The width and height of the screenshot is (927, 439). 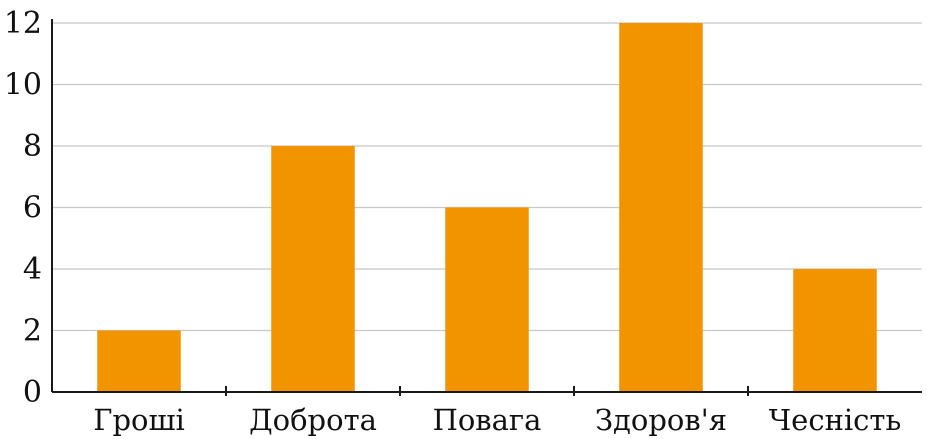 I want to click on y-tick-label-10: 10, so click(x=23, y=85).